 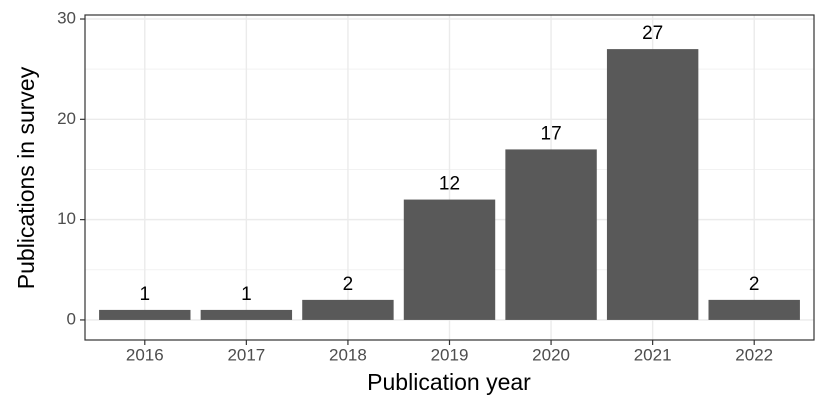 I want to click on x-tick-label: 2017, so click(x=246, y=354).